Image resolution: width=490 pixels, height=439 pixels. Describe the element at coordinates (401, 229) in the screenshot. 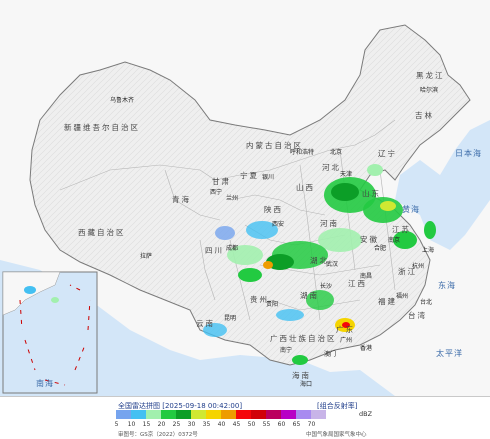

I see `label-jiangsu: 江苏` at that location.